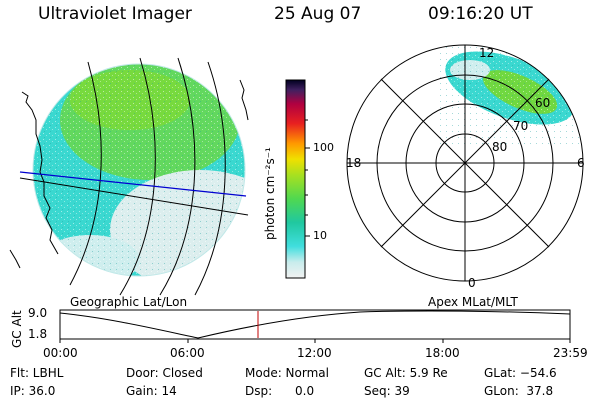 The width and height of the screenshot is (600, 400). I want to click on colorbar-unit-label: photon cm⁻²s⁻¹, so click(270, 193).